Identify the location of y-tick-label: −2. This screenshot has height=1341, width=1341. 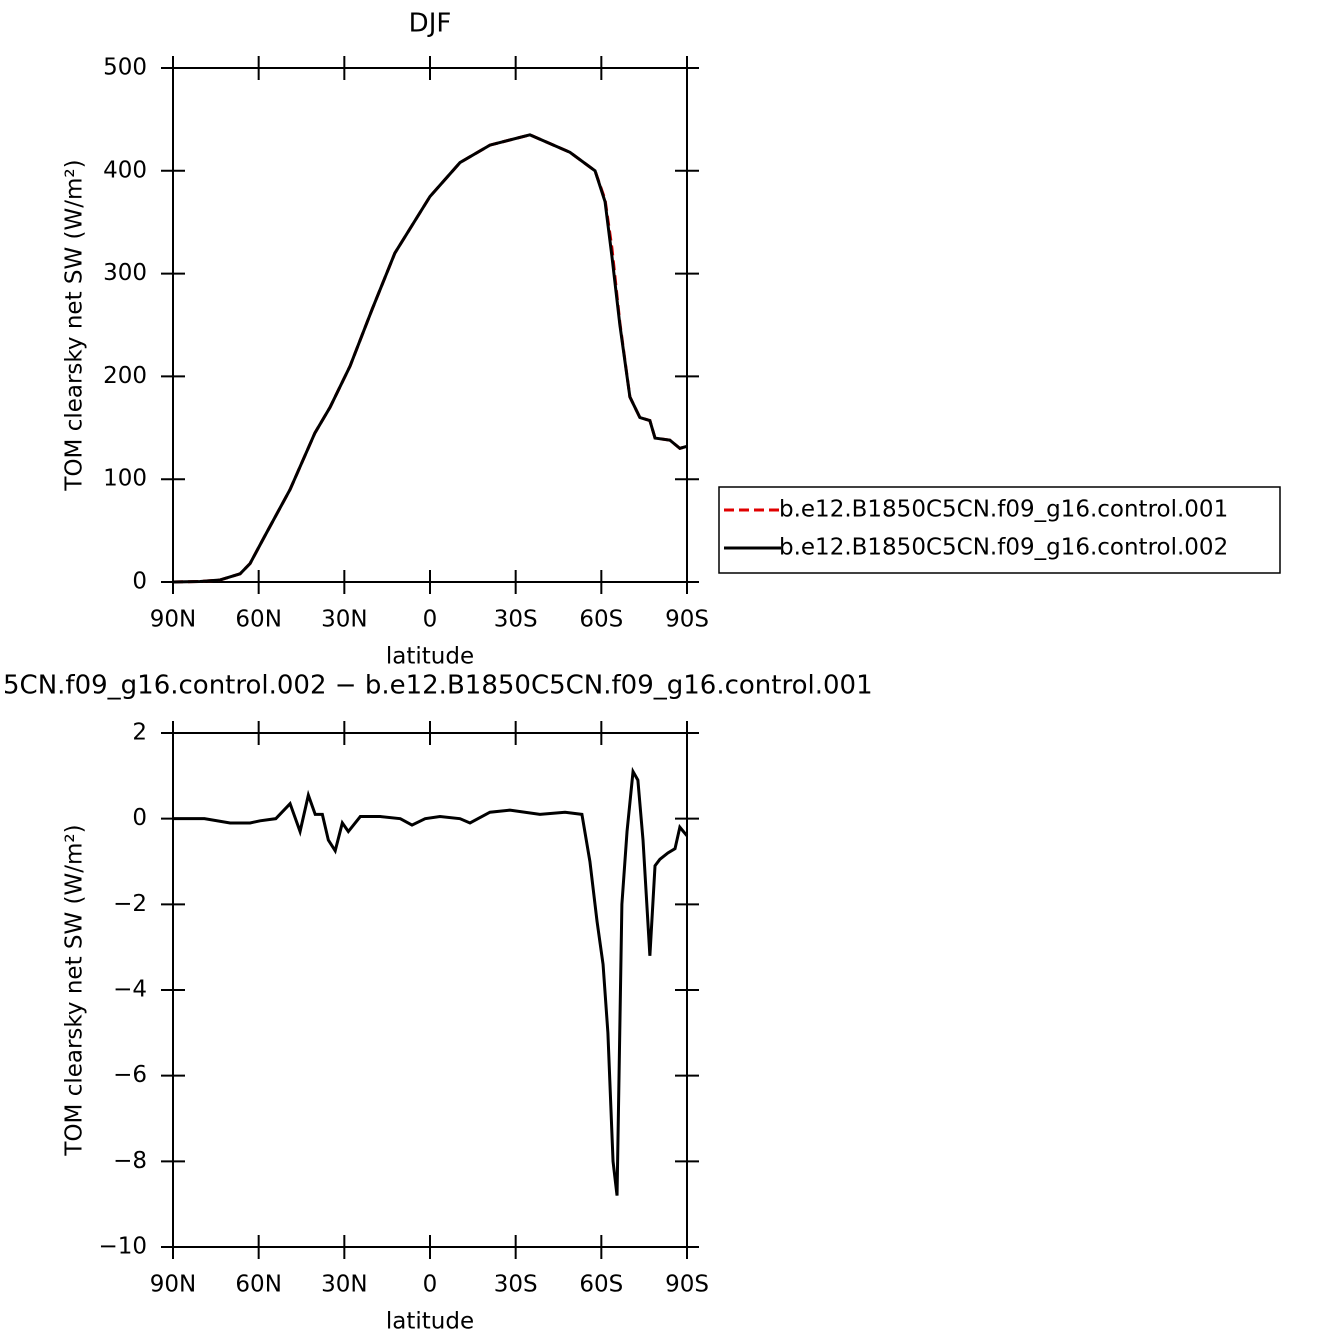
(130, 904).